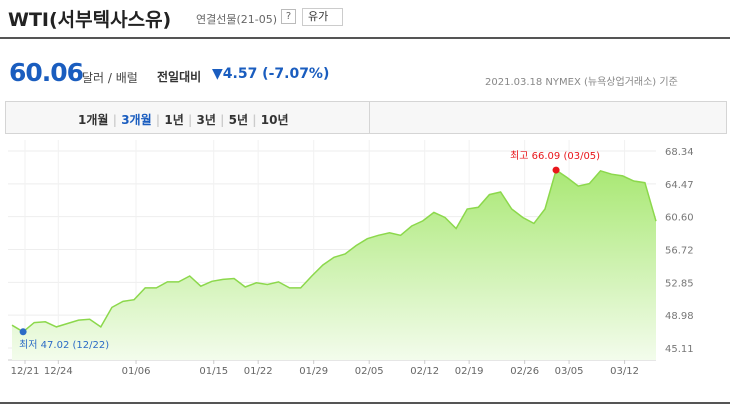 This screenshot has height=411, width=730. What do you see at coordinates (64, 345) in the screenshot?
I see `annotation: 최저 47.02 (12/22)` at bounding box center [64, 345].